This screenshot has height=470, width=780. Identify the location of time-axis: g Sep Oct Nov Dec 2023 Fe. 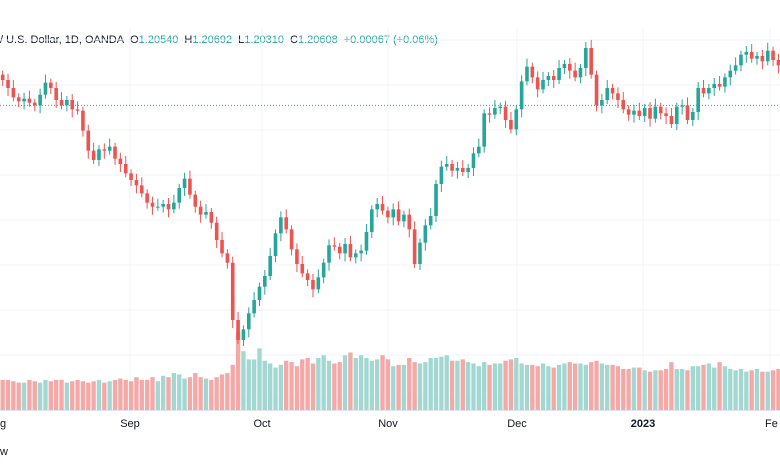
(389, 424).